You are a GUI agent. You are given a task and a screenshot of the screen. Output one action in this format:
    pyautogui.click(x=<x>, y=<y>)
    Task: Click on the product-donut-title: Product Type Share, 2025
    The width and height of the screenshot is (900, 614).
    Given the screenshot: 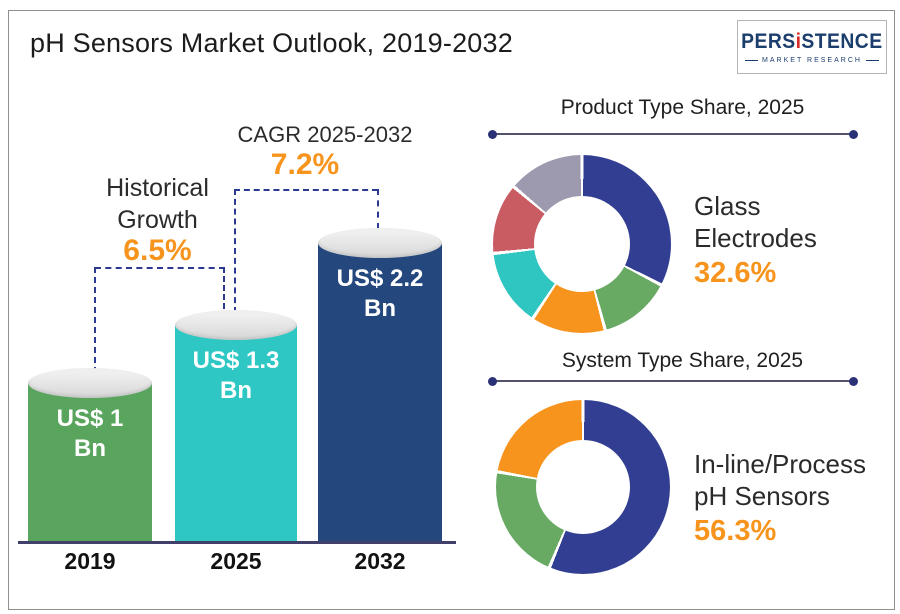 What is the action you would take?
    pyautogui.click(x=682, y=107)
    